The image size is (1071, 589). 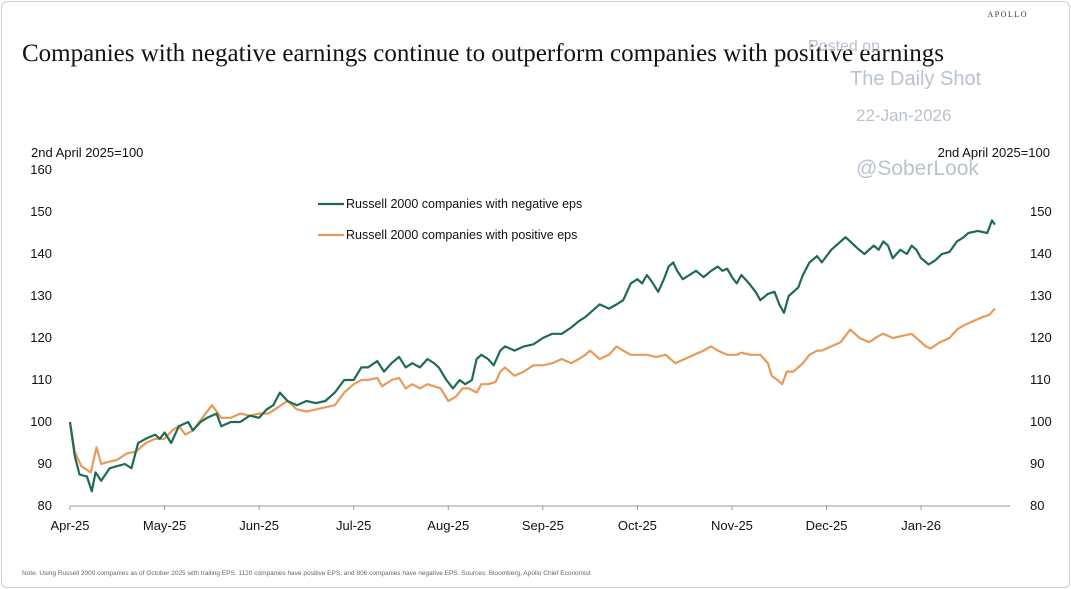 I want to click on y-tick-right-label: 100, so click(x=1041, y=421).